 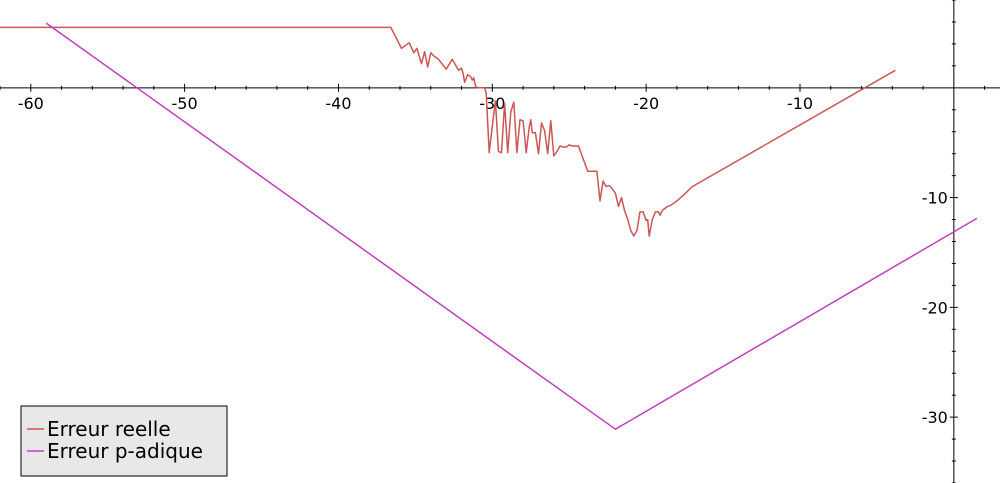 I want to click on x-tick-label: -40, so click(x=338, y=103).